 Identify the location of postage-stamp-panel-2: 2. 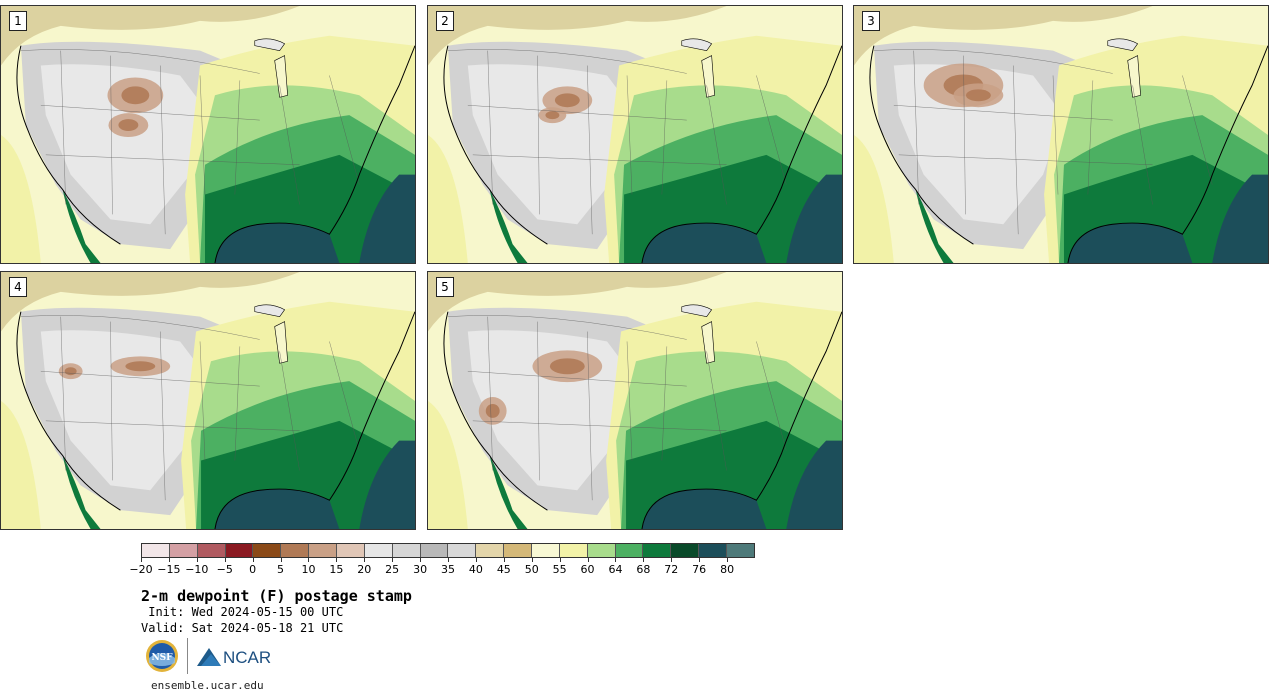
(635, 134).